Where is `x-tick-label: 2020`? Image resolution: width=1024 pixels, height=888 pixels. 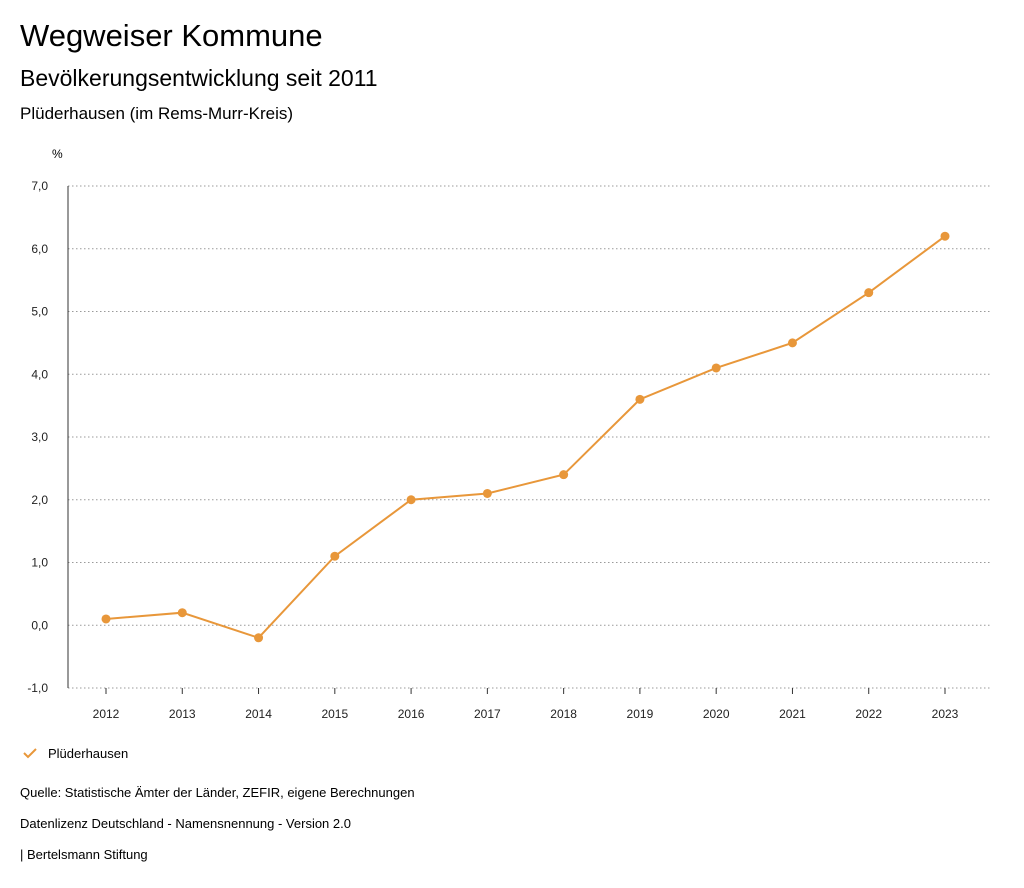
x-tick-label: 2020 is located at coordinates (716, 714).